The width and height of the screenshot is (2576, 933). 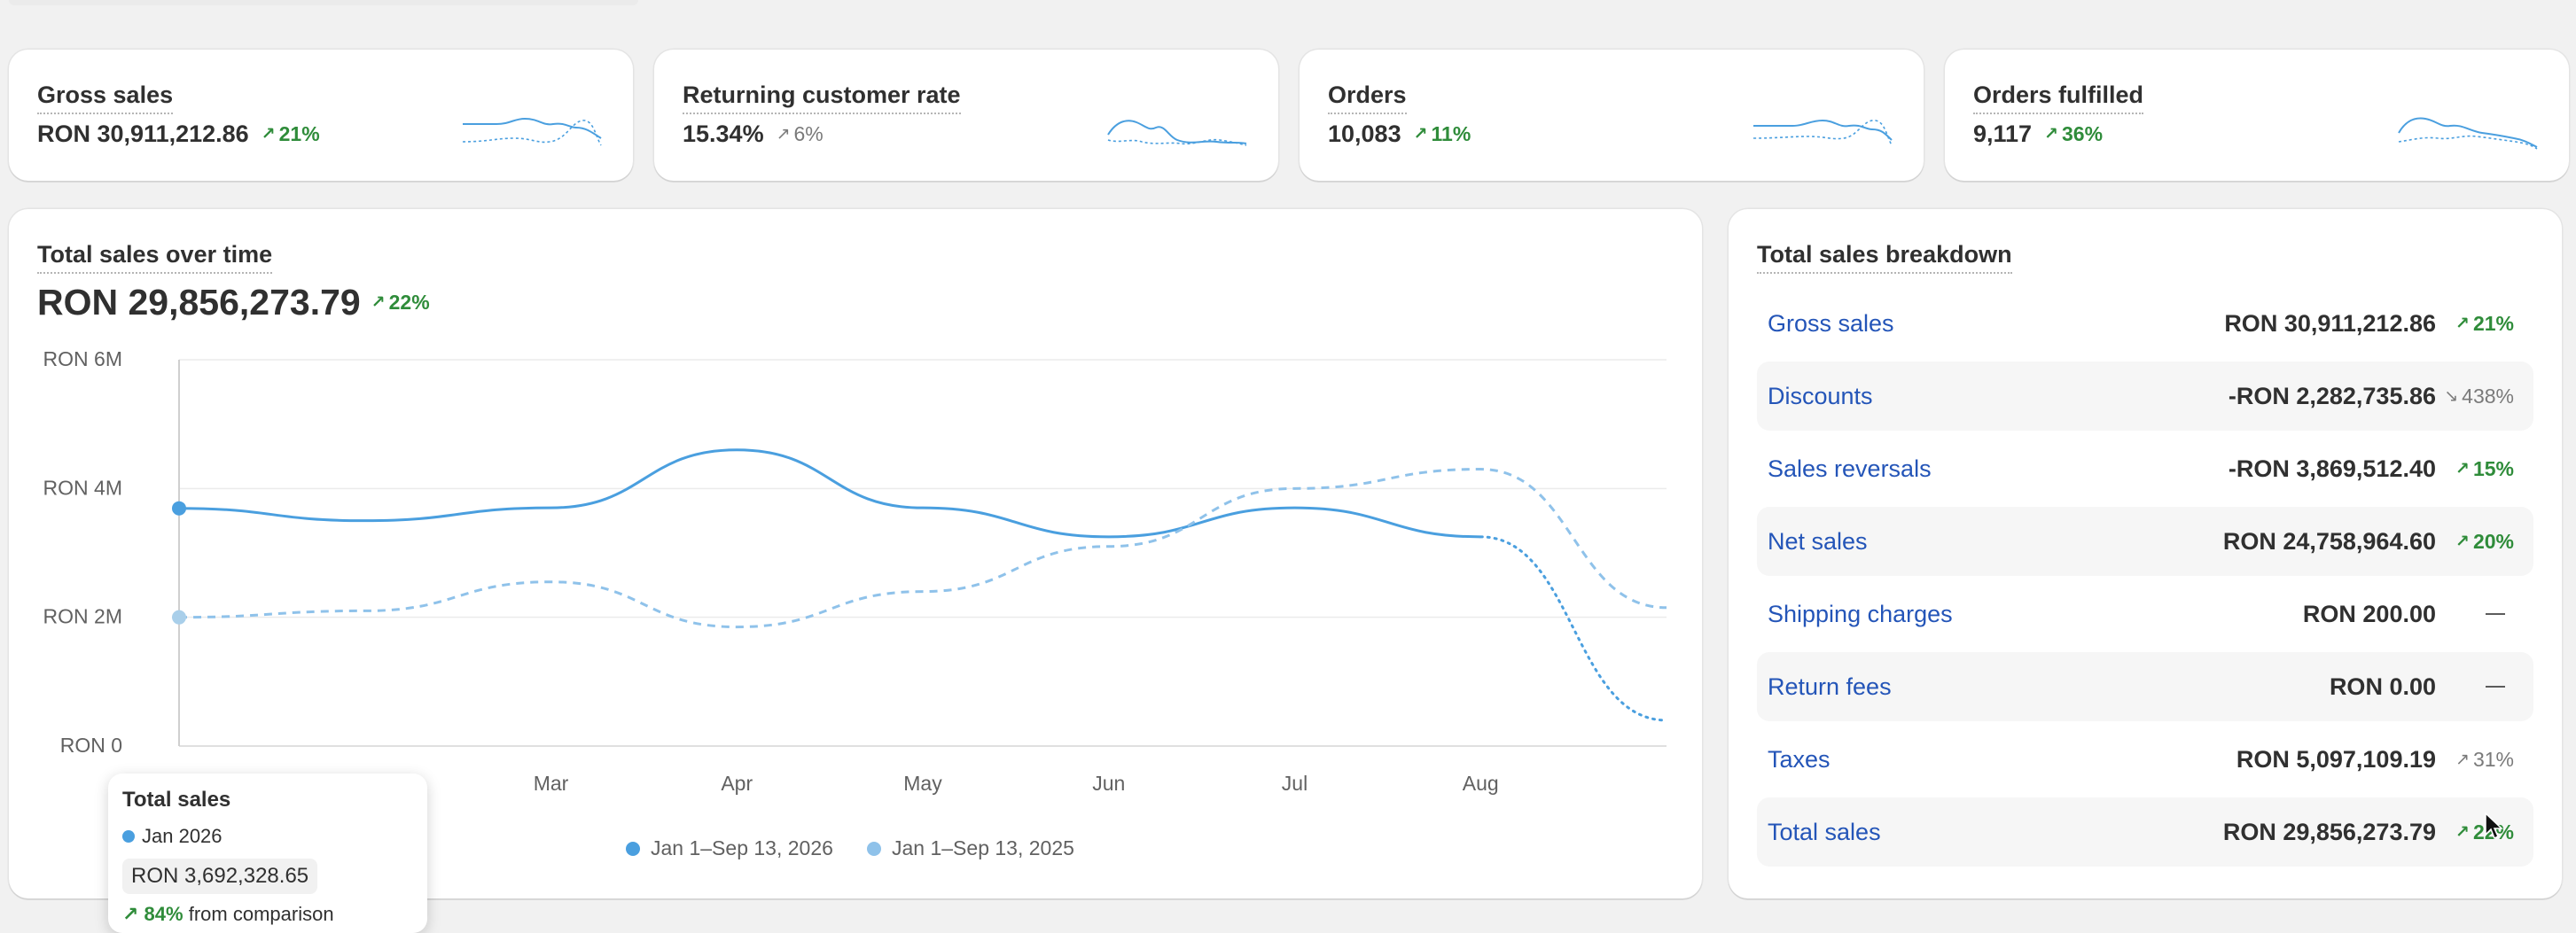 What do you see at coordinates (105, 97) in the screenshot?
I see `kpi-title: Gross sales` at bounding box center [105, 97].